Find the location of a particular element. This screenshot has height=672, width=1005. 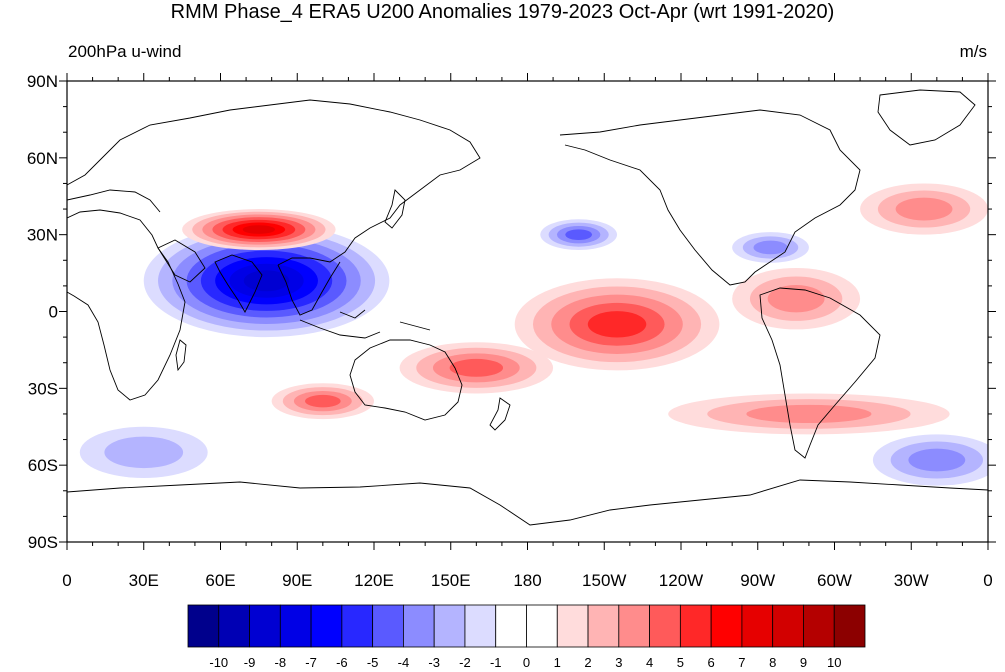

colorbar-label: 0 is located at coordinates (526, 662).